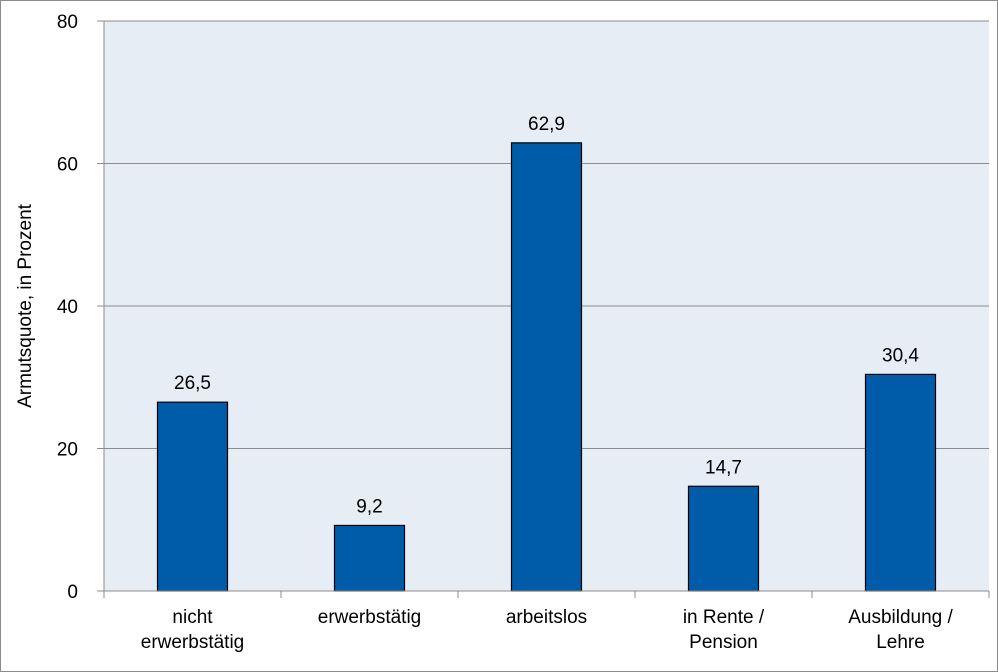  Describe the element at coordinates (67, 22) in the screenshot. I see `y-tick-label: 80` at that location.